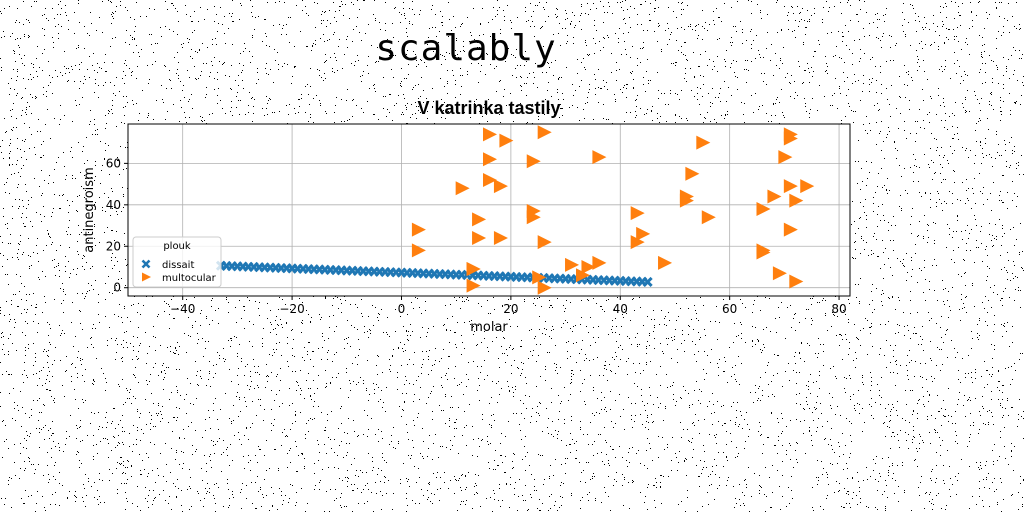 The width and height of the screenshot is (1024, 512). Describe the element at coordinates (113, 205) in the screenshot. I see `y-tick-label: 40` at that location.